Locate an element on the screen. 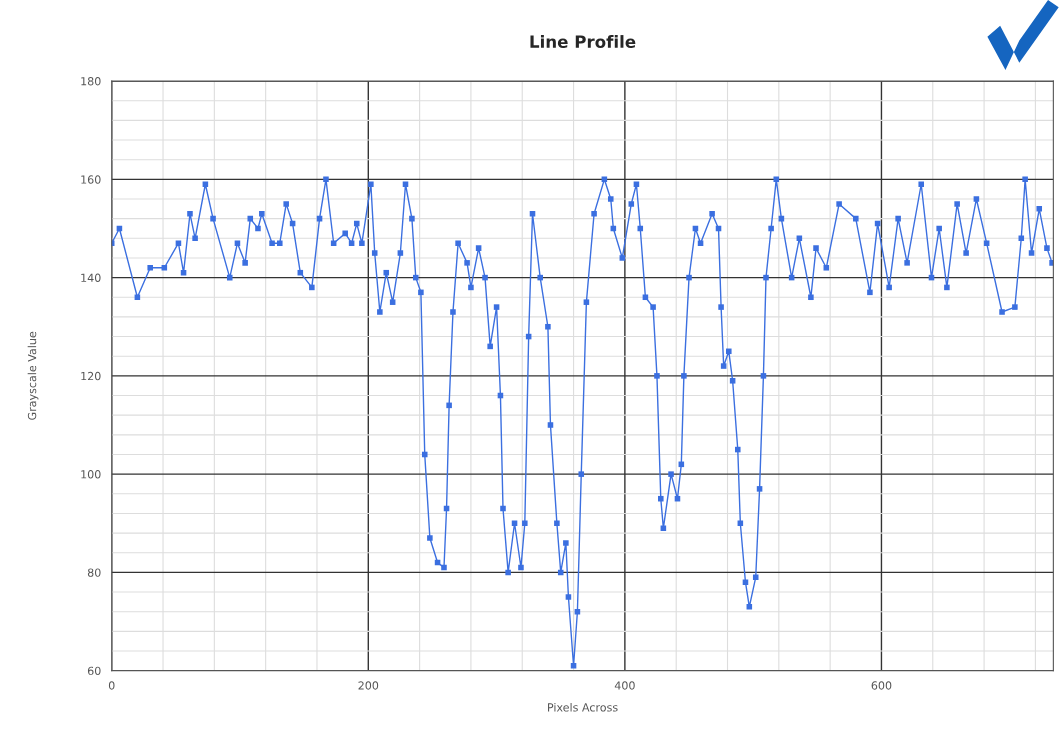 This screenshot has height=737, width=1064. x-axis-title: Pixels Across is located at coordinates (583, 707).